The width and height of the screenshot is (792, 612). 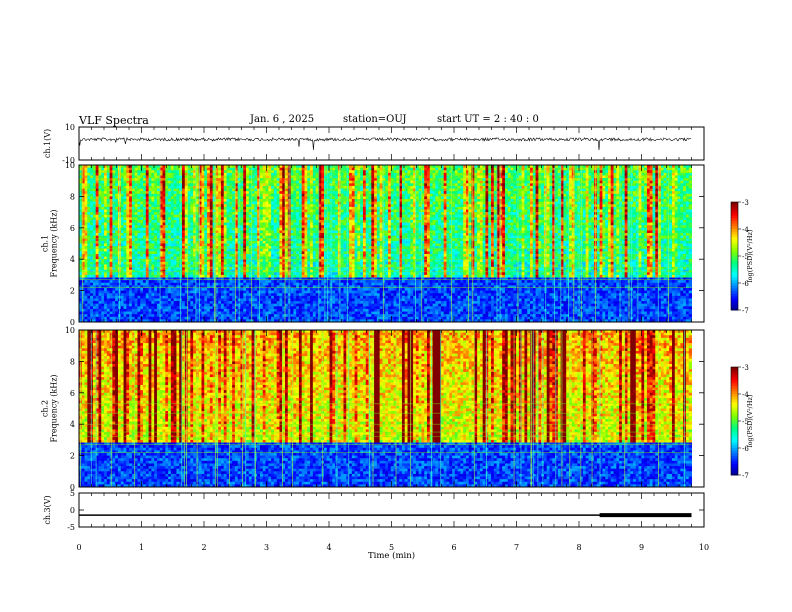 I want to click on figure-title: VLF Spectra, so click(x=114, y=120).